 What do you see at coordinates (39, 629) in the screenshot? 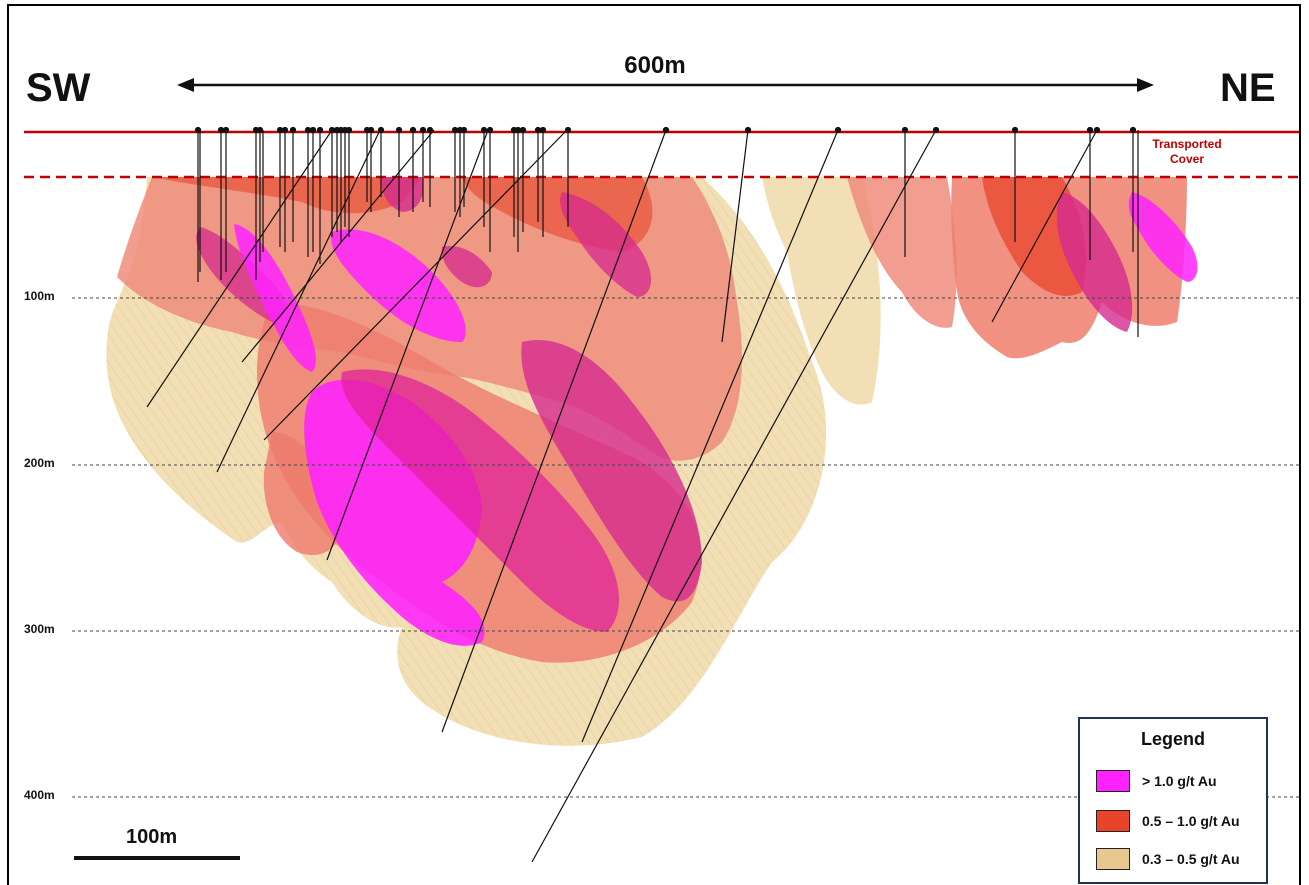
I see `depth-label-300: 300m` at bounding box center [39, 629].